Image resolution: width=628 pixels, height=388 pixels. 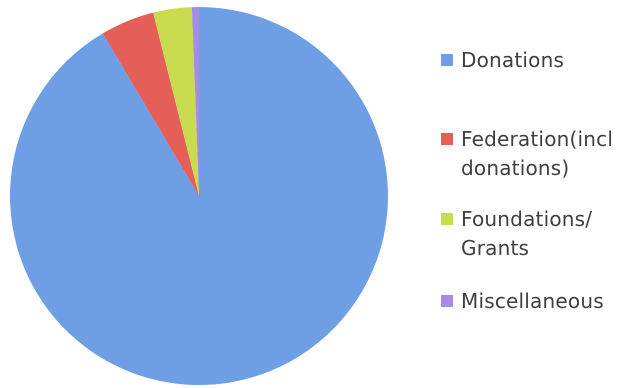 I want to click on legend-label-donations: Donations, so click(x=513, y=60).